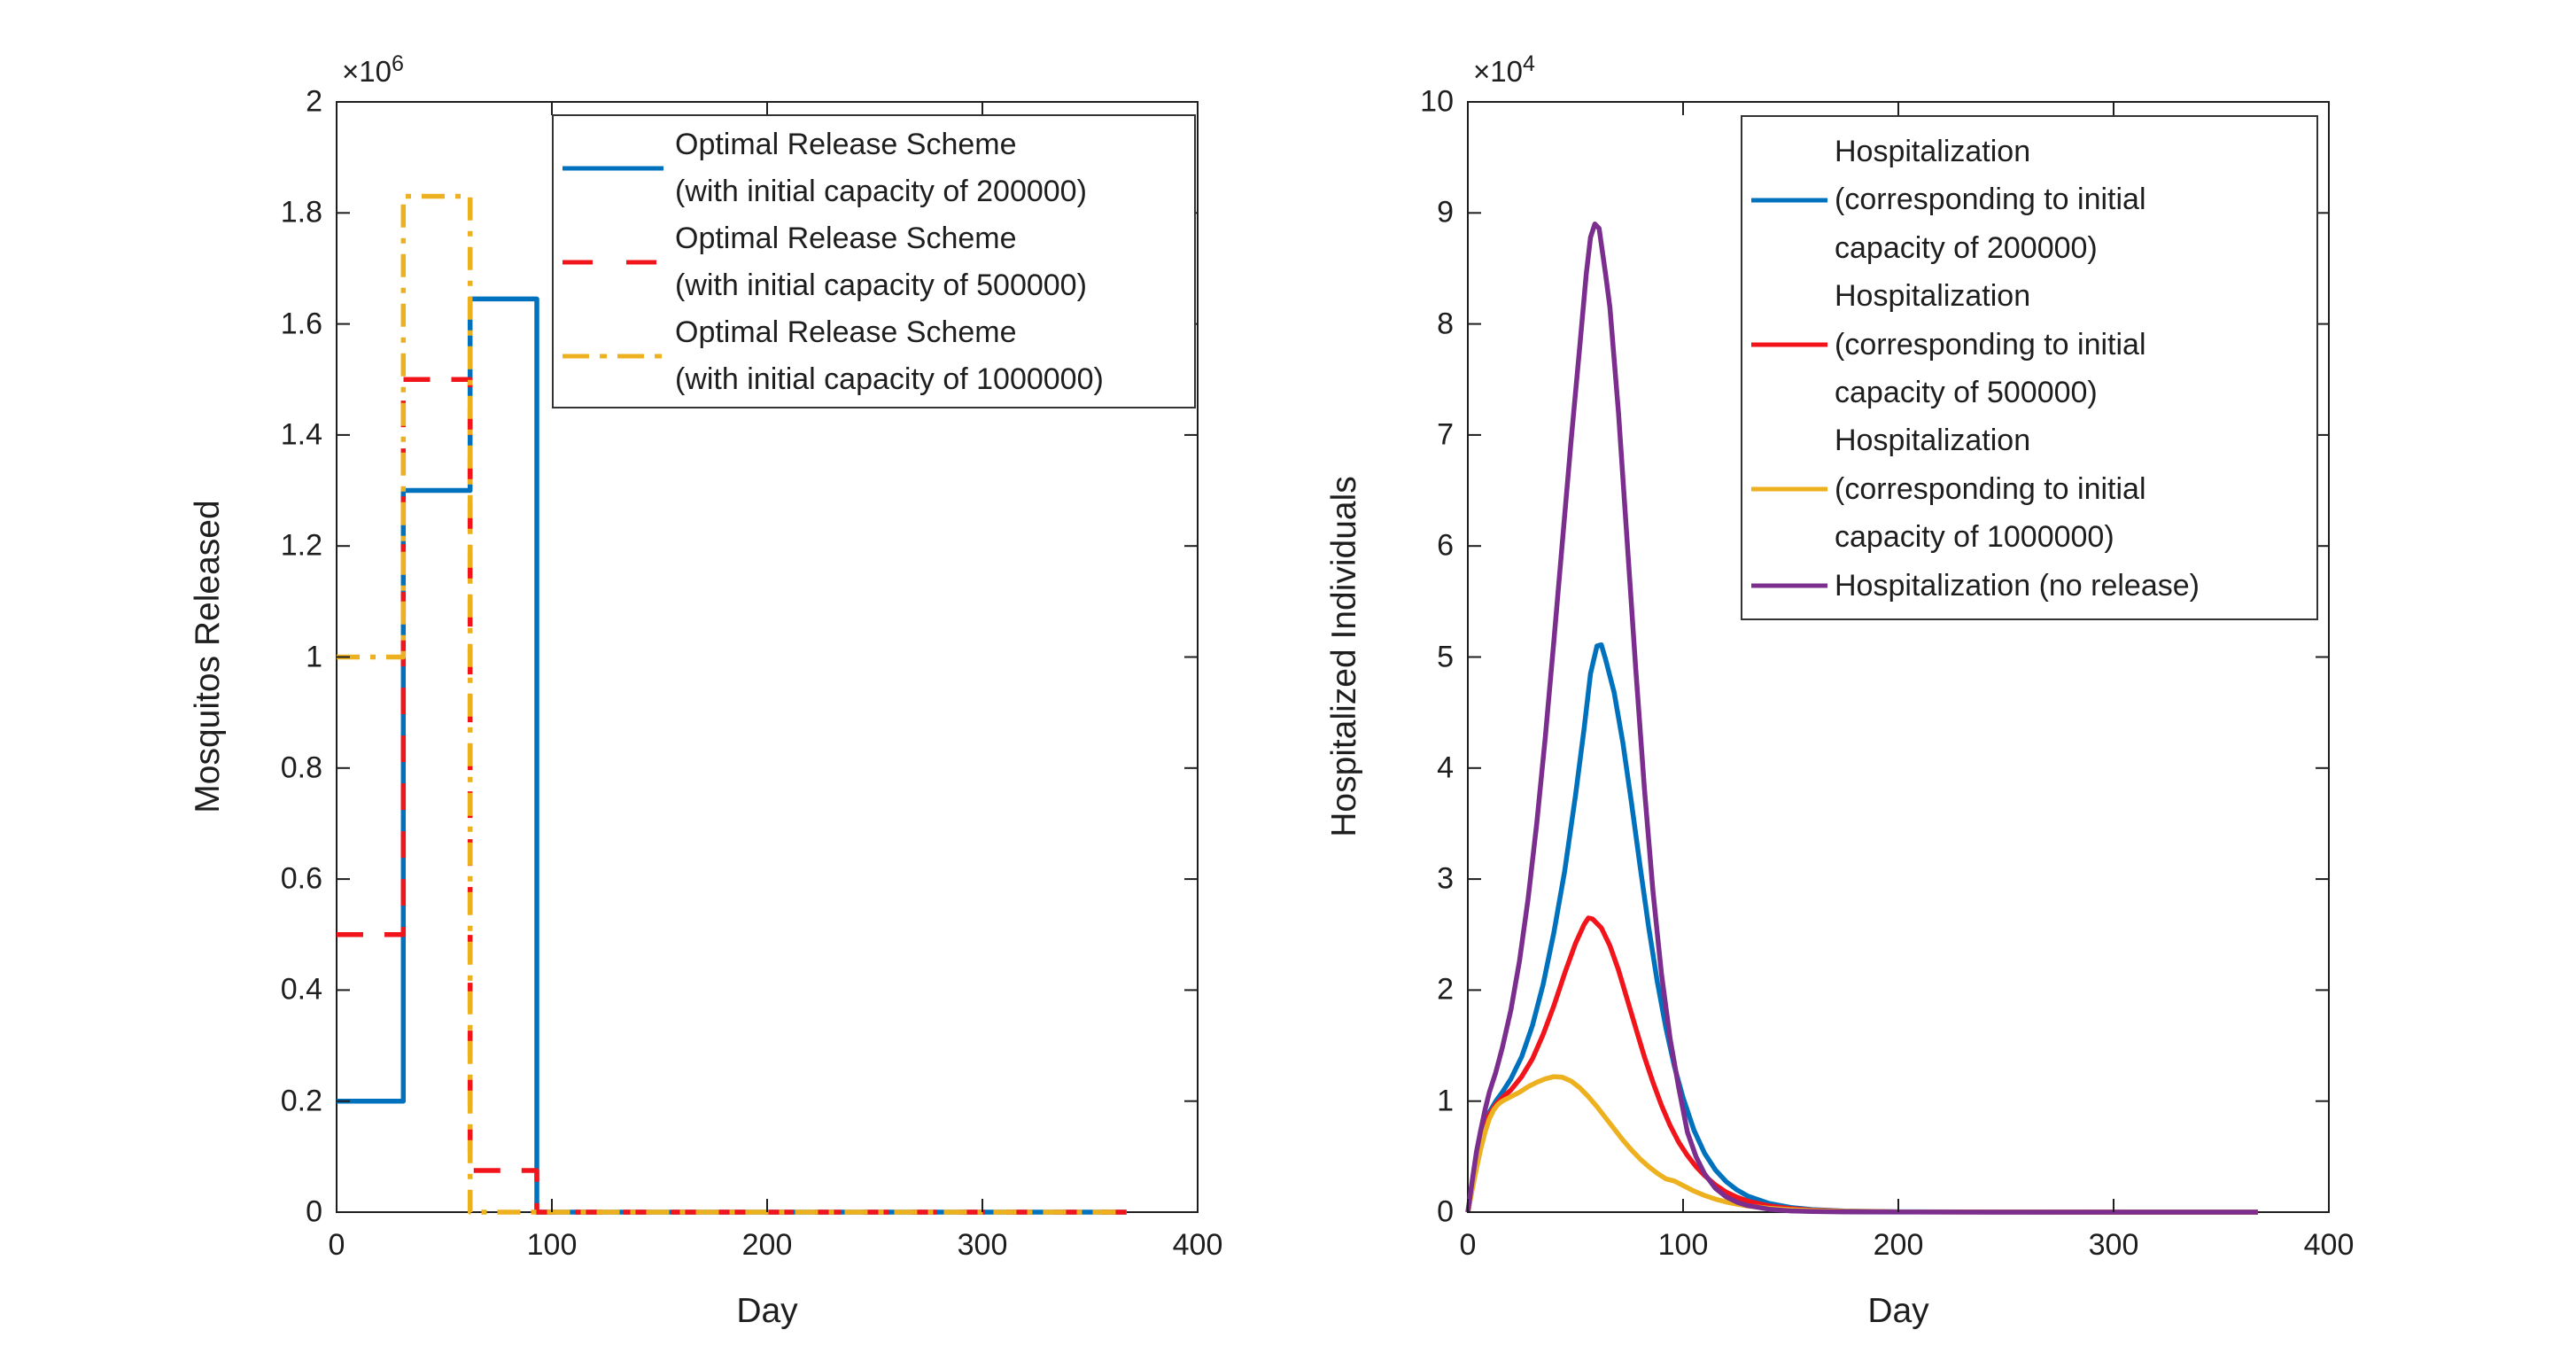 This screenshot has height=1361, width=2576. Describe the element at coordinates (881, 192) in the screenshot. I see `legend-label-line: (with initial capacity of 200000)` at that location.